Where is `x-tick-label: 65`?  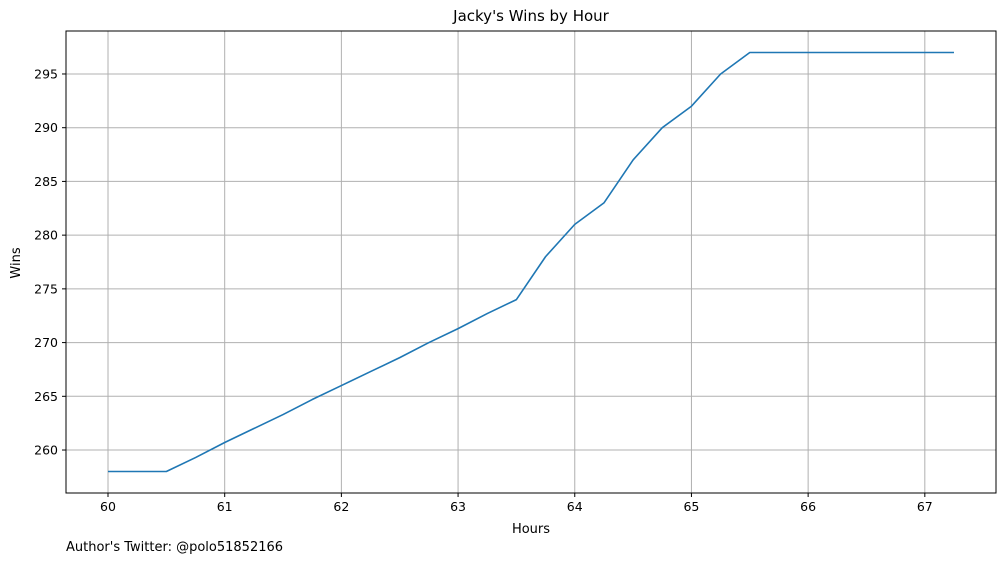 x-tick-label: 65 is located at coordinates (691, 506).